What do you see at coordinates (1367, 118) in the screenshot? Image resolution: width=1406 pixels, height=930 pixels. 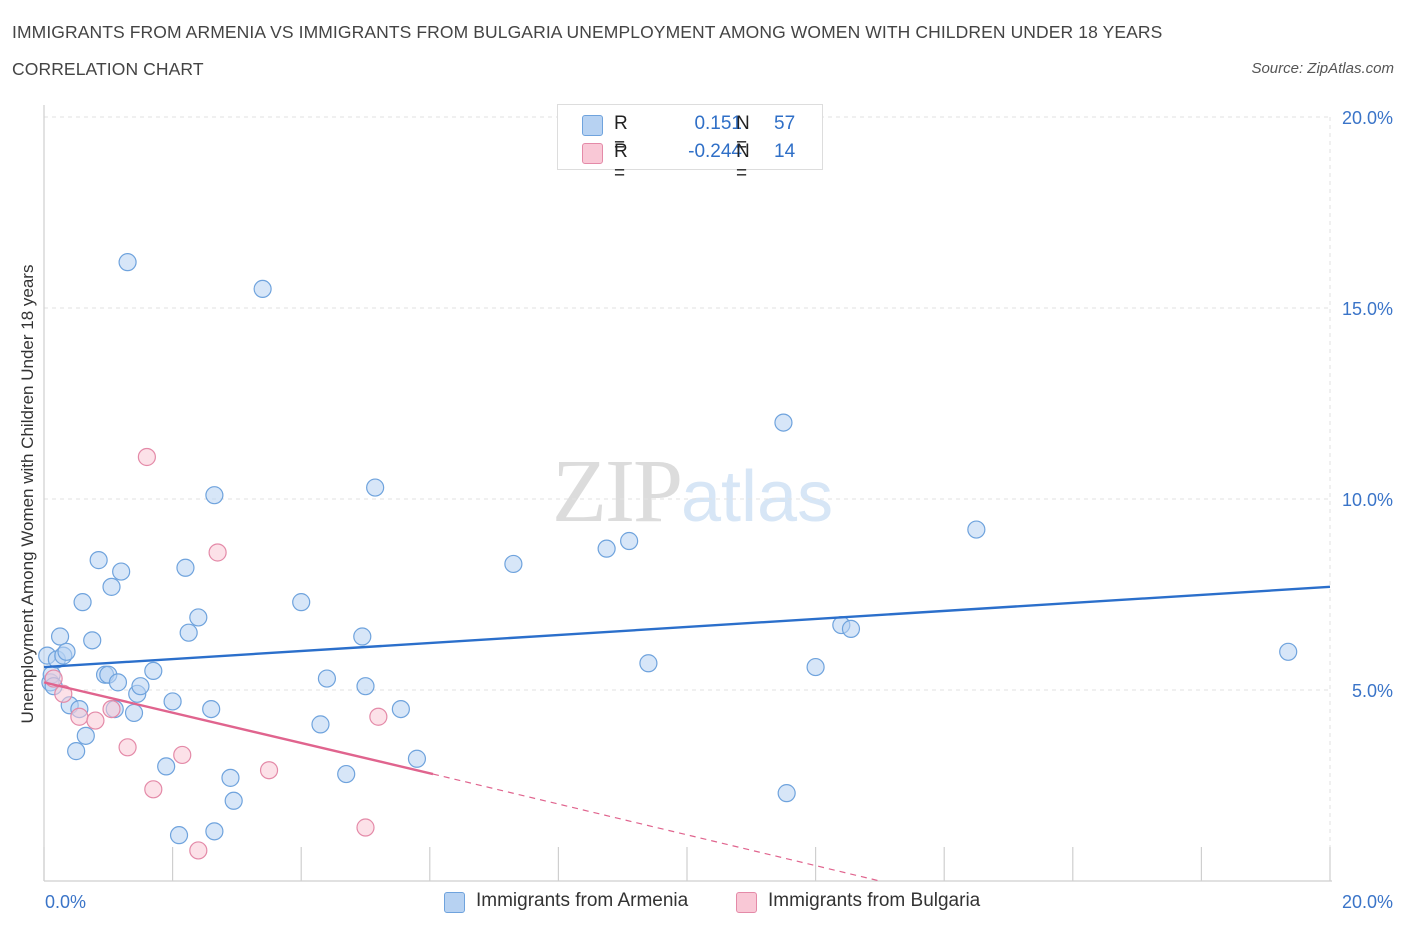 I see `y-tick-label: 20.0%` at bounding box center [1367, 118].